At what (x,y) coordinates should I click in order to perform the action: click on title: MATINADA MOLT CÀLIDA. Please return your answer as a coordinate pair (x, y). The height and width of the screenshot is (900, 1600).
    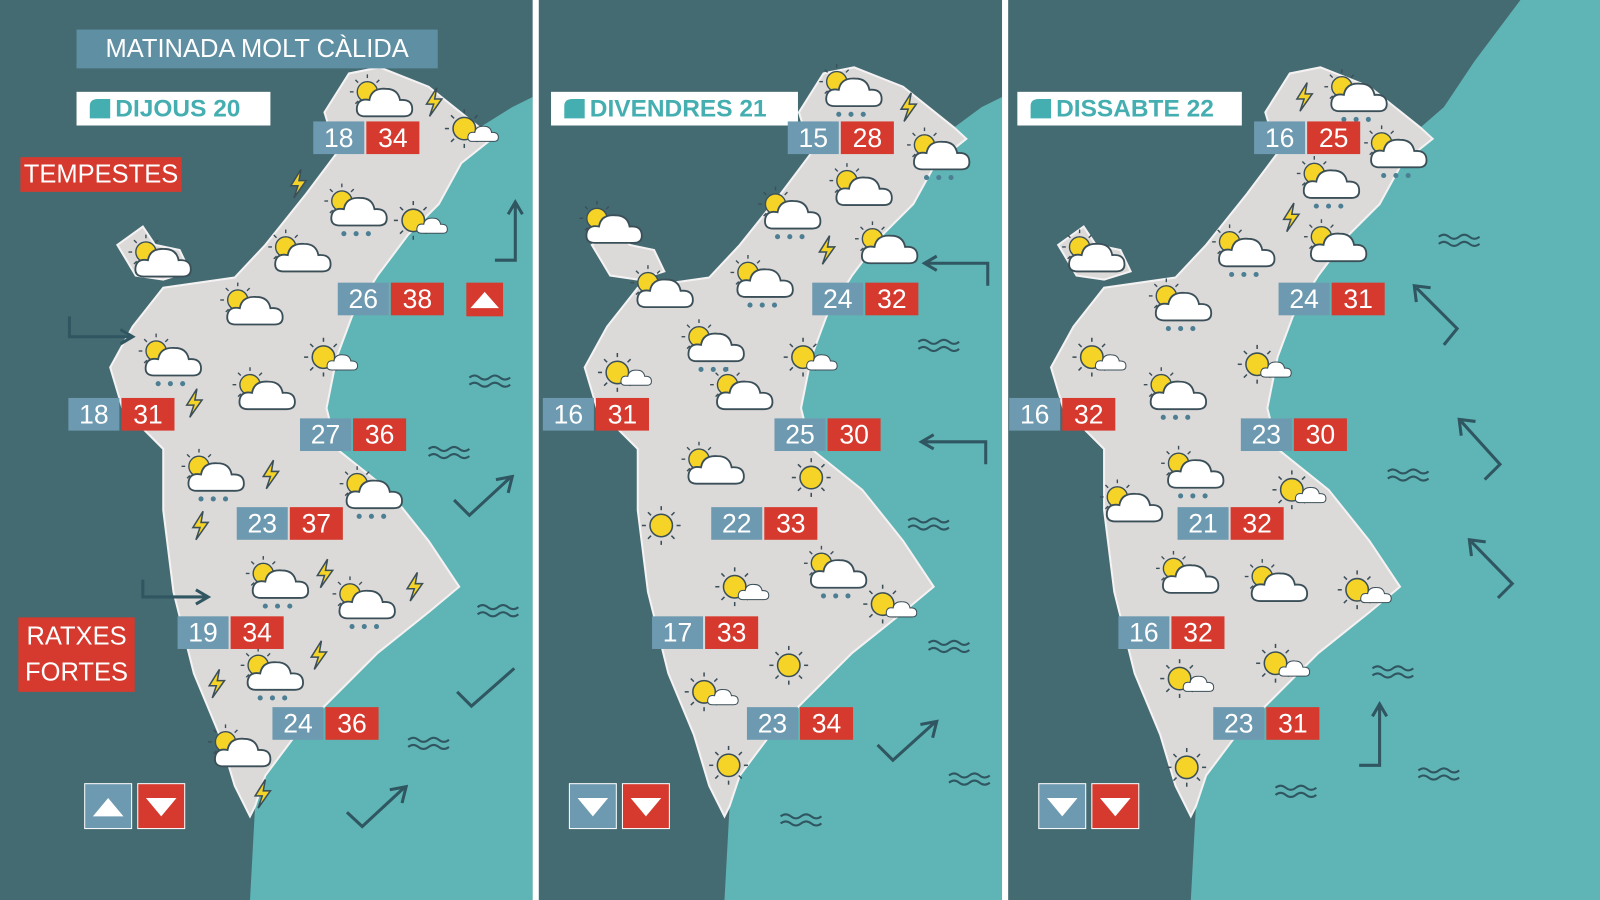
    Looking at the image, I should click on (257, 48).